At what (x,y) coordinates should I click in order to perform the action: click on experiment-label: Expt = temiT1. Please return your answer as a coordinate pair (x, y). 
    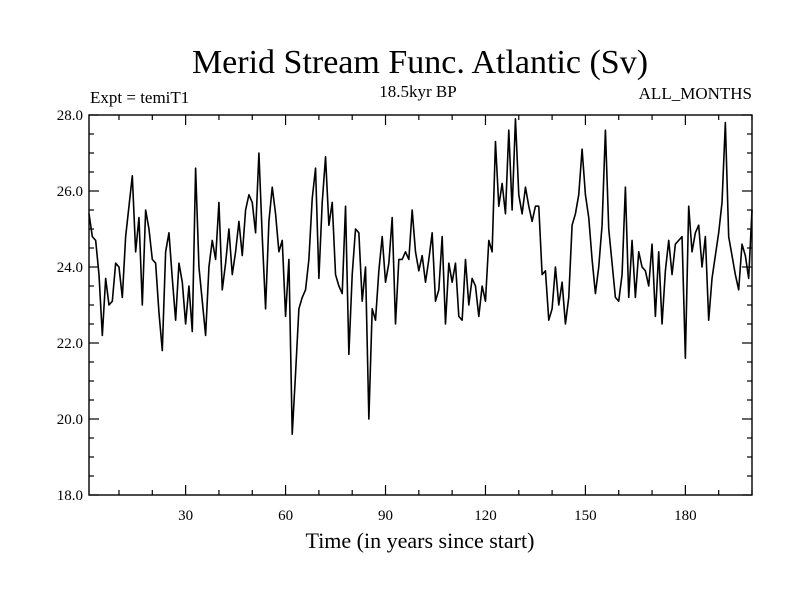
    Looking at the image, I should click on (139, 97).